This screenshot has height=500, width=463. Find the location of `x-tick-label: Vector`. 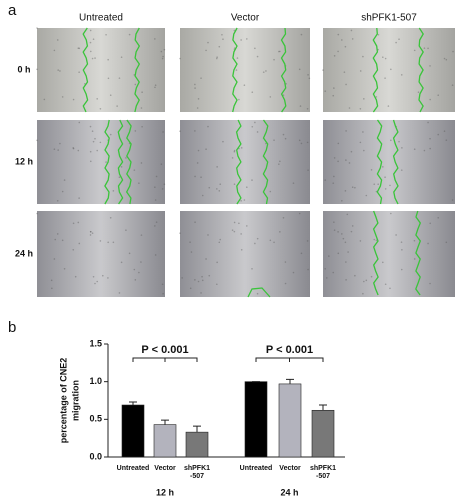

x-tick-label: Vector is located at coordinates (165, 468).